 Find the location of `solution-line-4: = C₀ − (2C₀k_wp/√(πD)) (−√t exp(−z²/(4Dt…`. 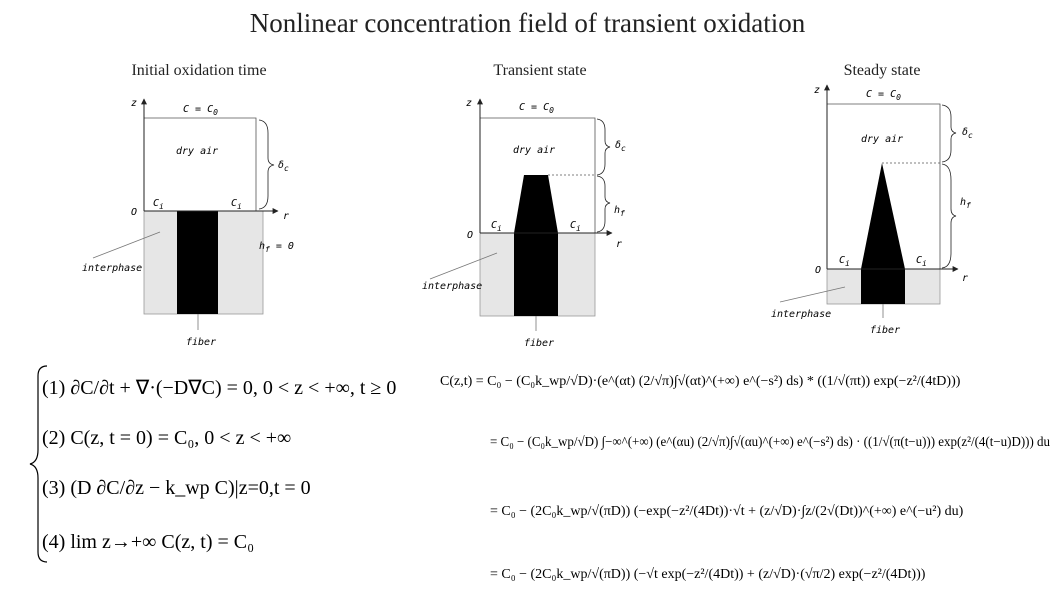

solution-line-4: = C₀ − (2C₀k_wp/√(πD)) (−√t exp(−z²/(4Dt… is located at coordinates (708, 574).